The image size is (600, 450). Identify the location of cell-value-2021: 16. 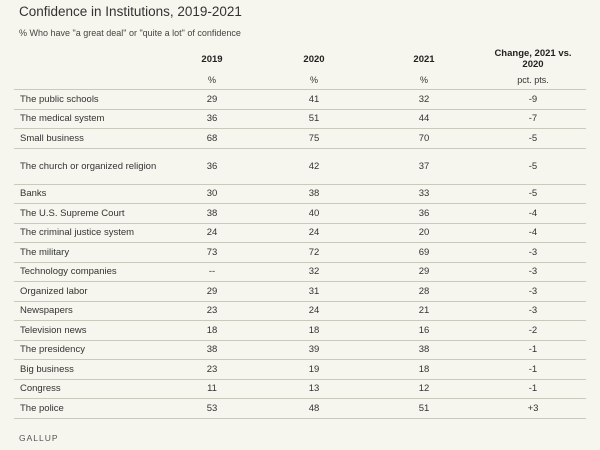
(424, 330).